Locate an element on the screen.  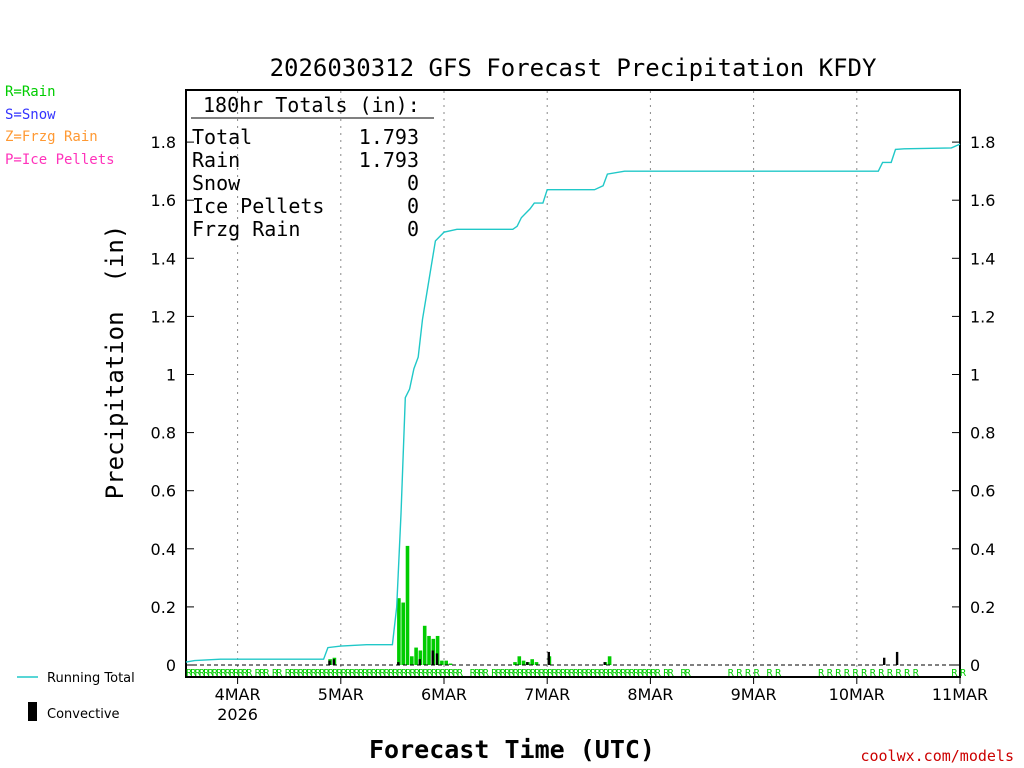
ptype-letter-24: R is located at coordinates (305, 673).